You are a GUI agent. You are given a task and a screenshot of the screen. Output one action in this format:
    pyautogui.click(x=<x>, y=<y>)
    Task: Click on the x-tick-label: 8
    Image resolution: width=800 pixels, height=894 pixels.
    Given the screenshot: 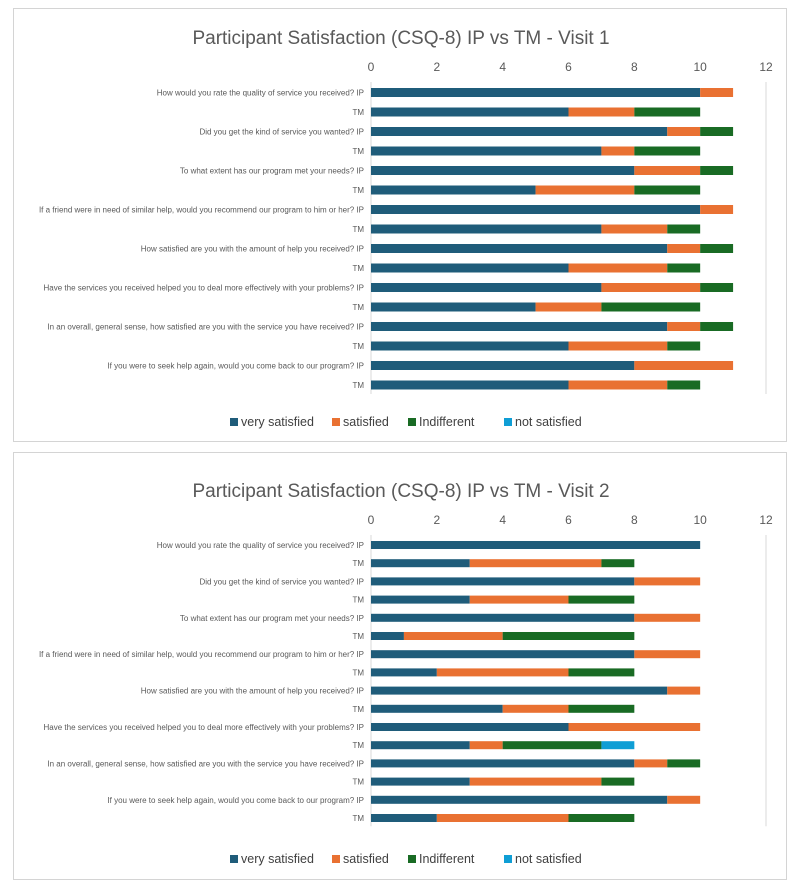 What is the action you would take?
    pyautogui.click(x=634, y=67)
    